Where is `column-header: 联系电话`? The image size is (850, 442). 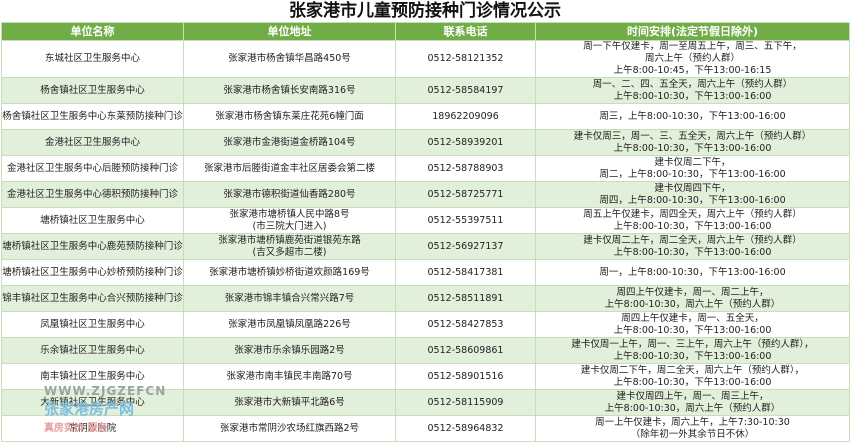 column-header: 联系电话 is located at coordinates (465, 31).